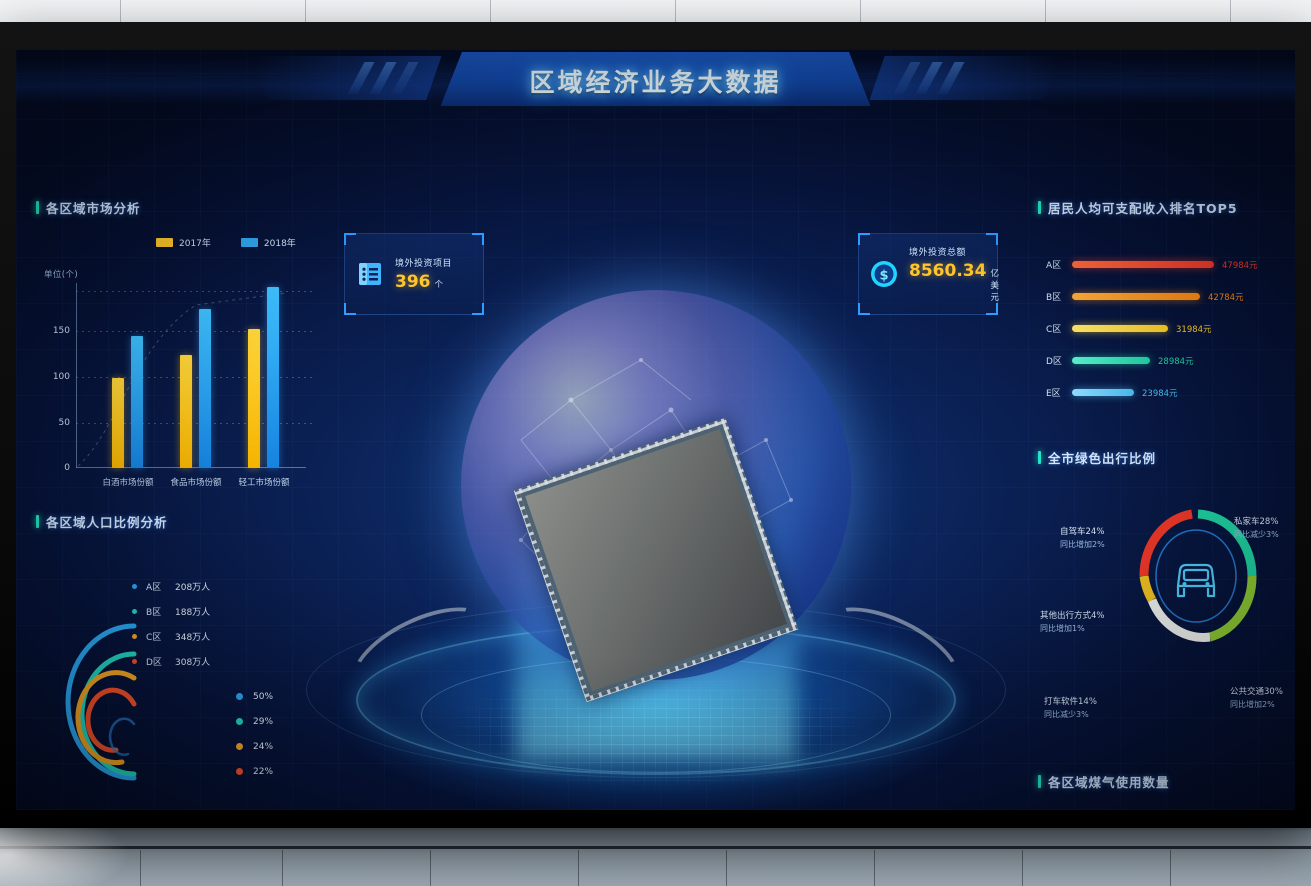  I want to click on legend-label: 2017年, so click(195, 244).